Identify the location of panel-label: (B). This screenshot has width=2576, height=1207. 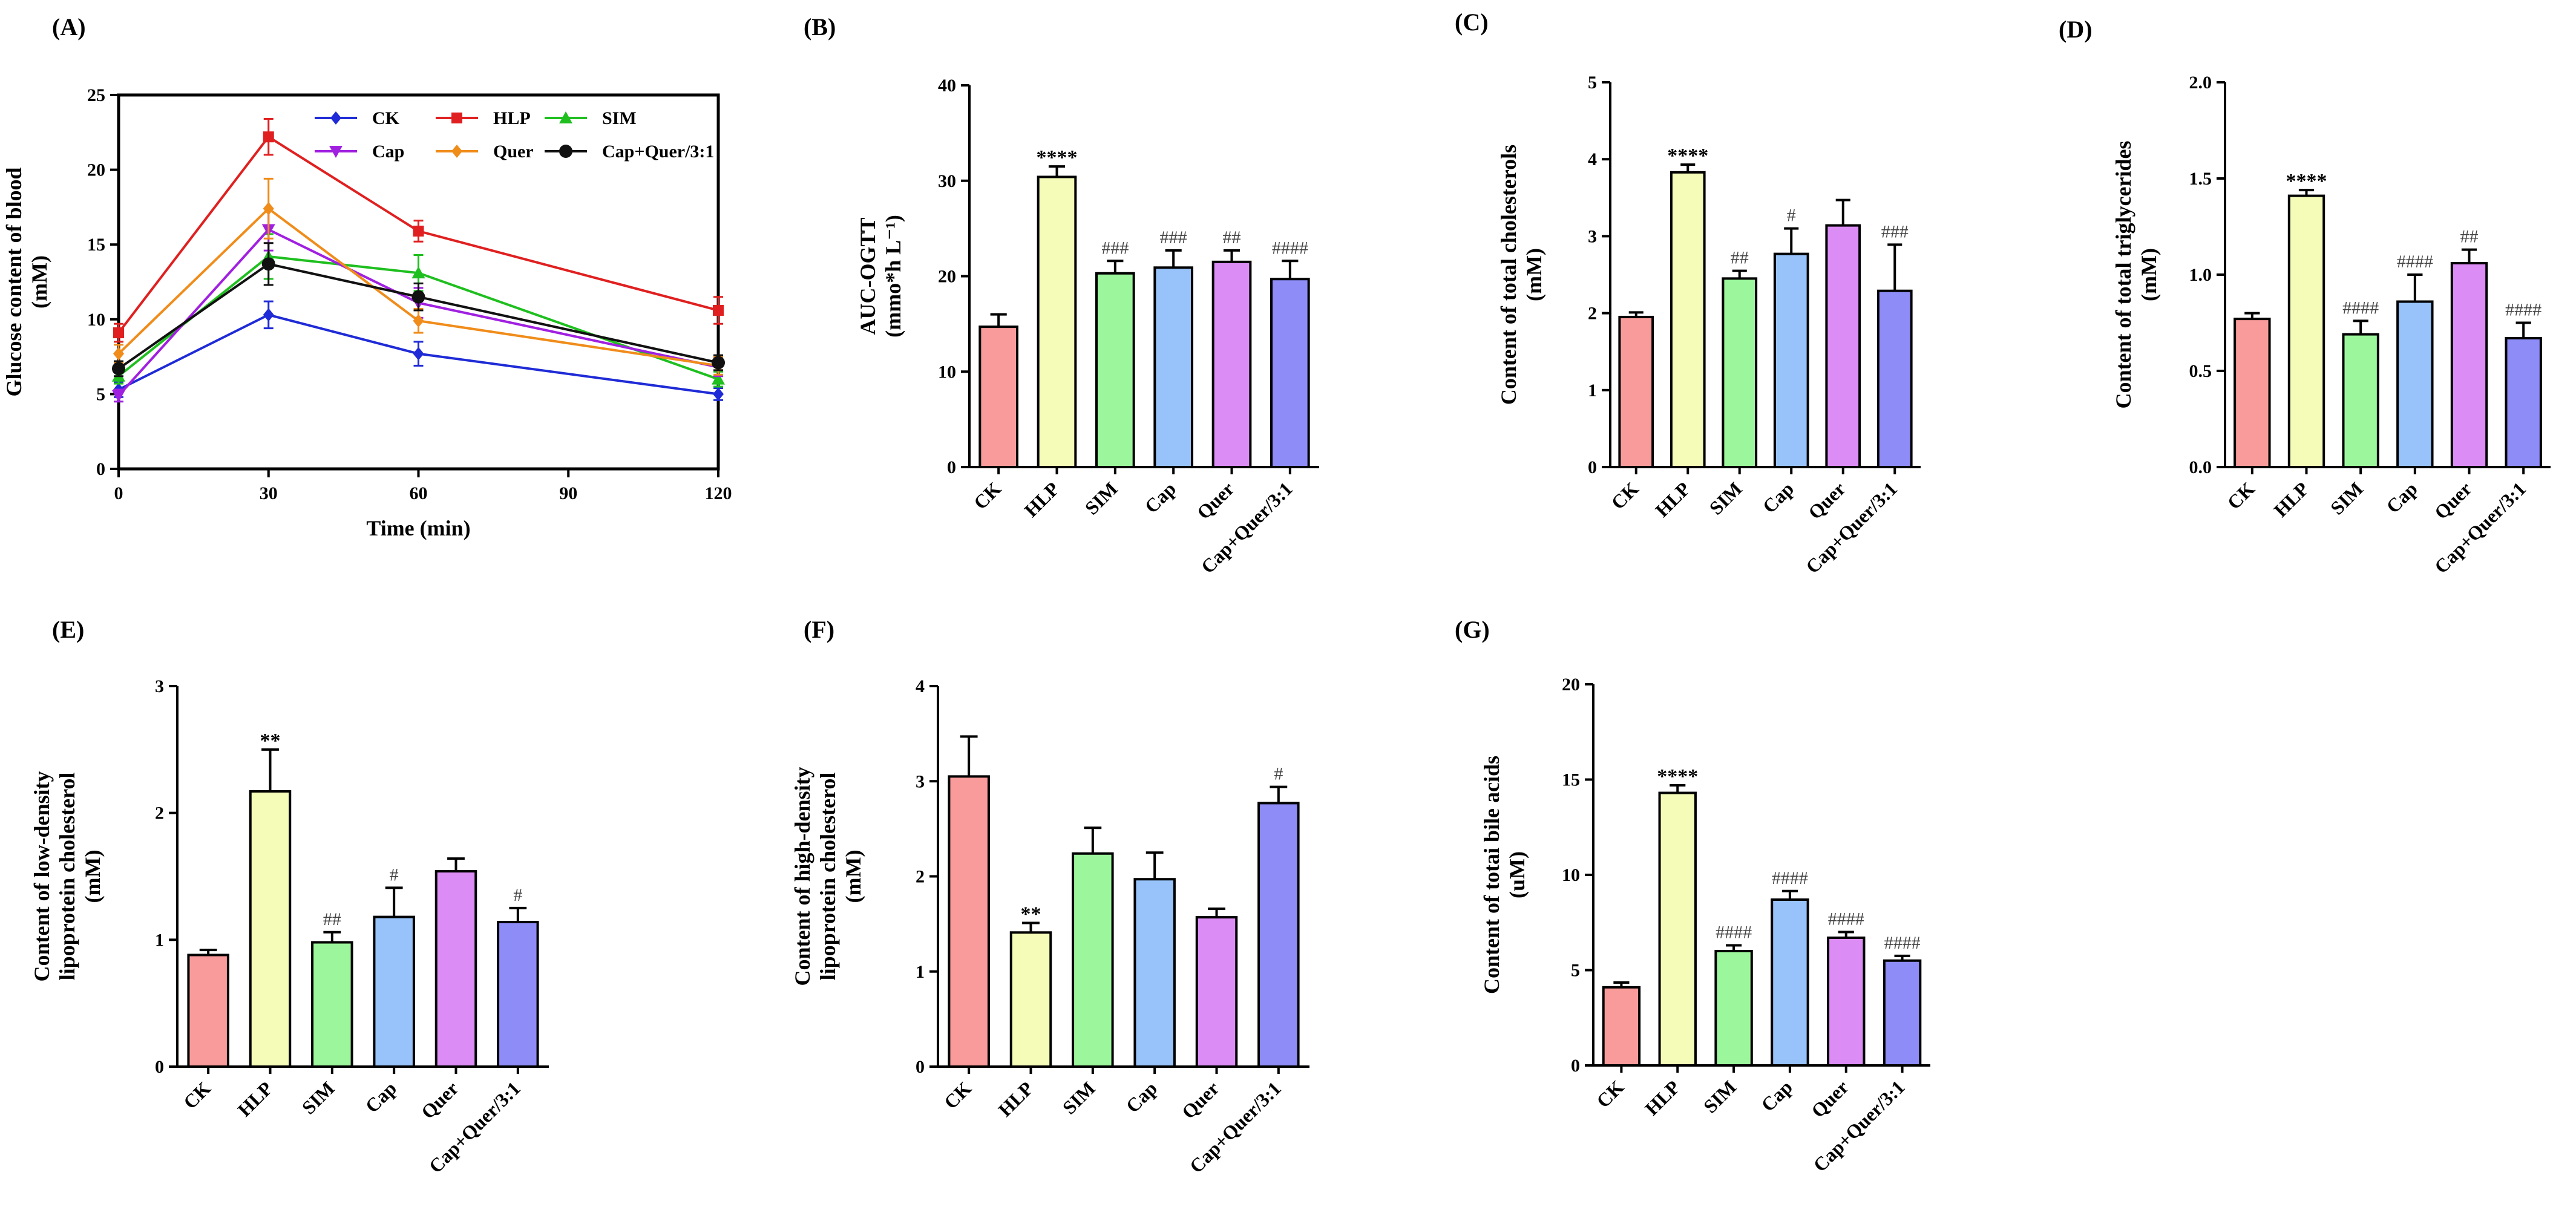
(820, 27).